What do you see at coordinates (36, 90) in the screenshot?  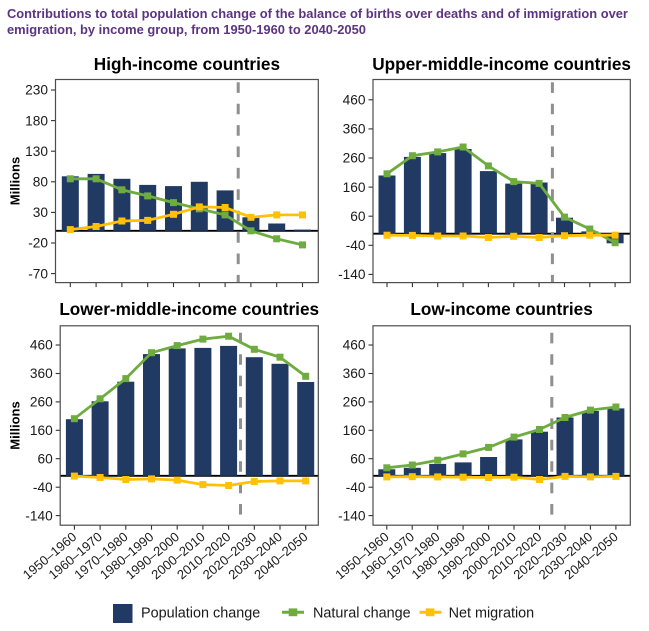 I see `svg-text: 230` at bounding box center [36, 90].